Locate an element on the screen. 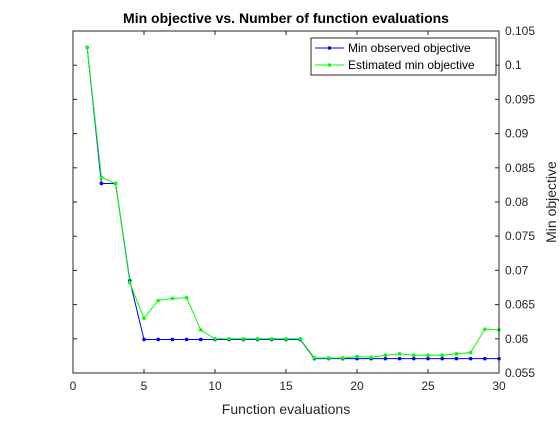 This screenshot has height=425, width=560. y-axis-label: Min objective is located at coordinates (551, 202).